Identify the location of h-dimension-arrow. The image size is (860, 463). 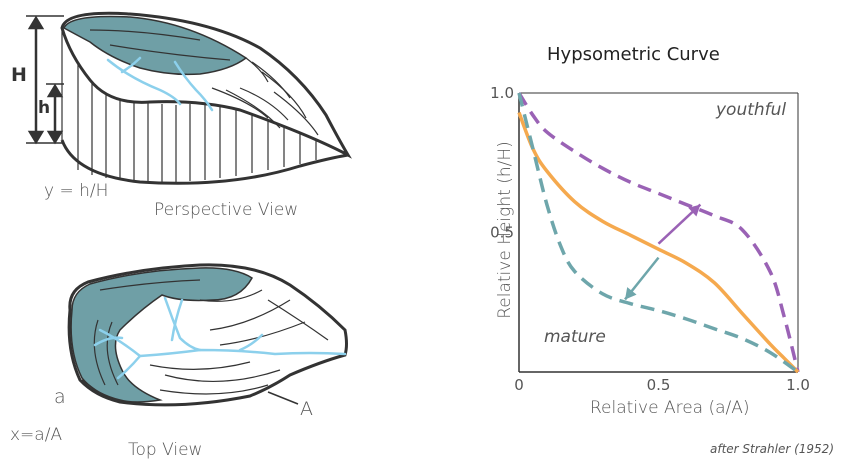
(55, 114).